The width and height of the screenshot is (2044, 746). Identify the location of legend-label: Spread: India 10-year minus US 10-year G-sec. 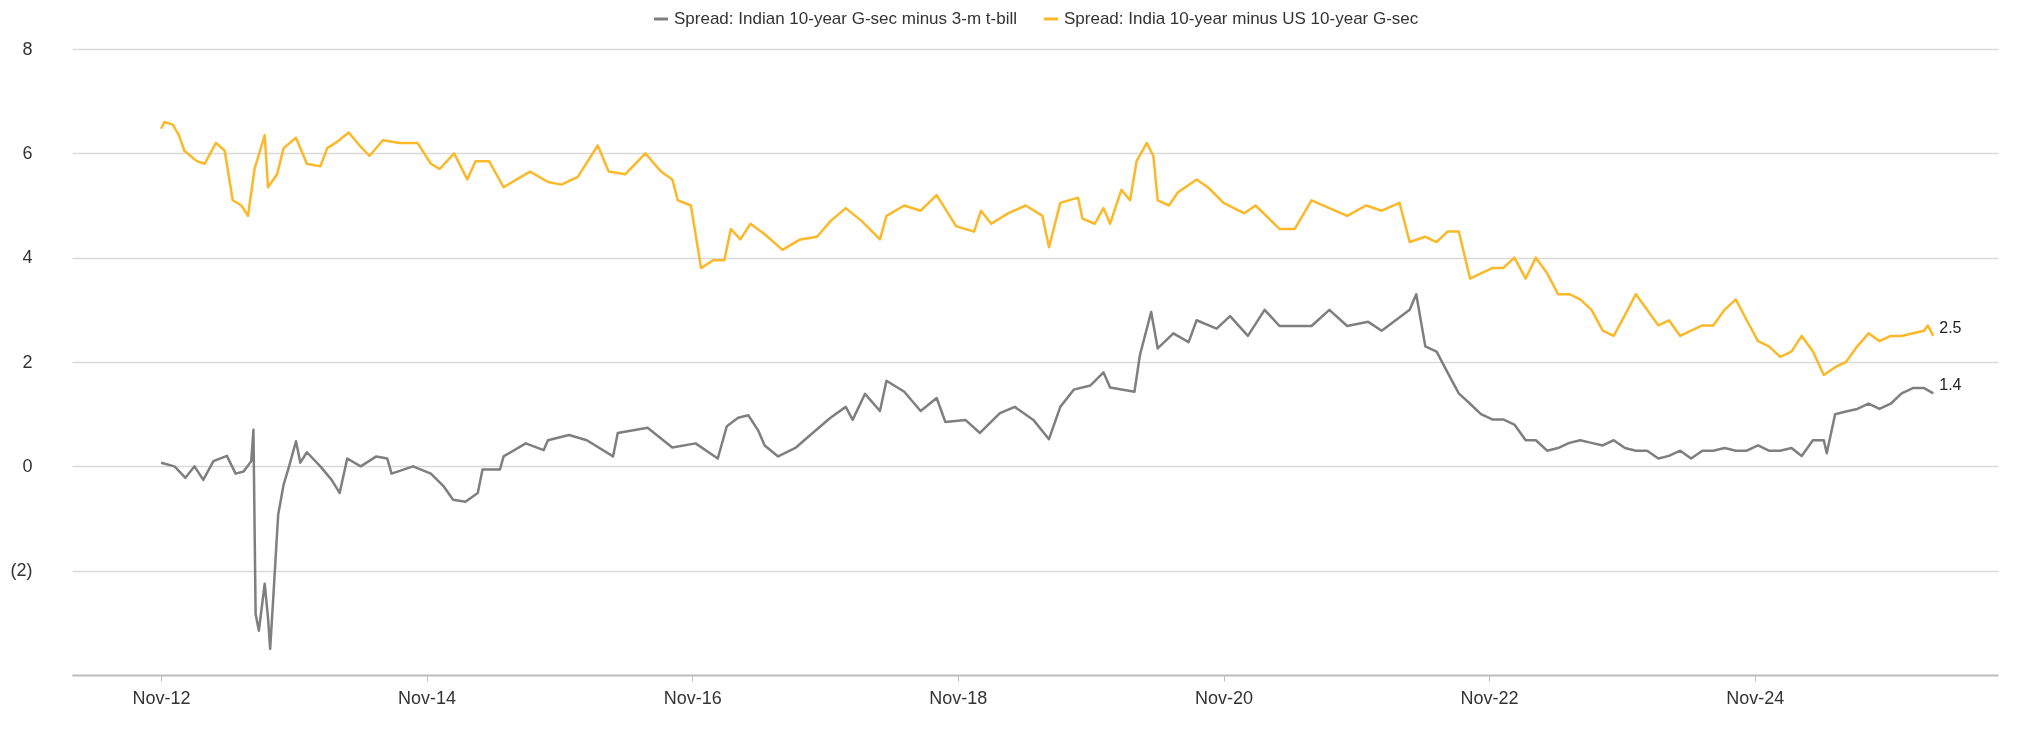
(1241, 18).